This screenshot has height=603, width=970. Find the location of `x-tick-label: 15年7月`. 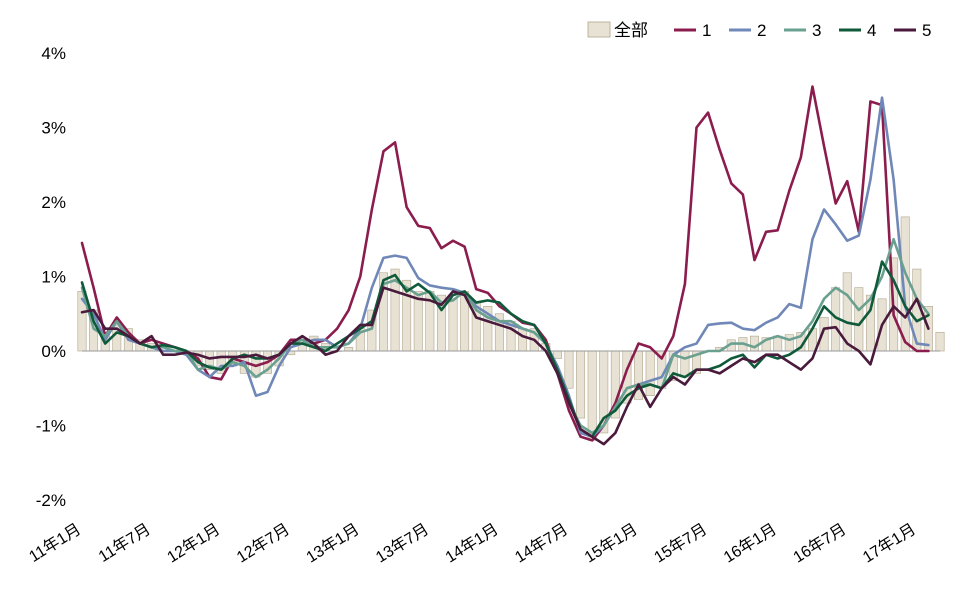

x-tick-label: 15年7月 is located at coordinates (680, 543).